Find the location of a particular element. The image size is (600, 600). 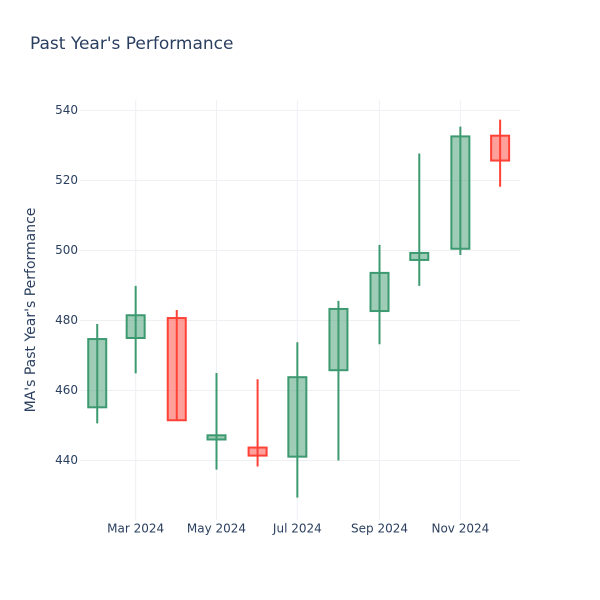

x-tick-label: Nov 2024 is located at coordinates (460, 529).